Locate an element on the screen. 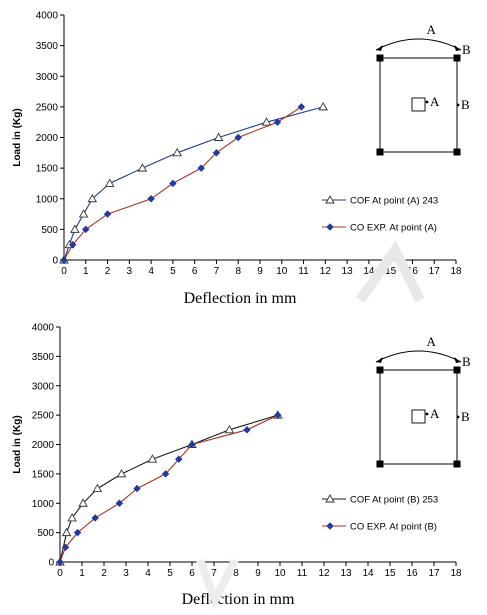 The image size is (487, 615). x-tick-label: 8 is located at coordinates (236, 573).